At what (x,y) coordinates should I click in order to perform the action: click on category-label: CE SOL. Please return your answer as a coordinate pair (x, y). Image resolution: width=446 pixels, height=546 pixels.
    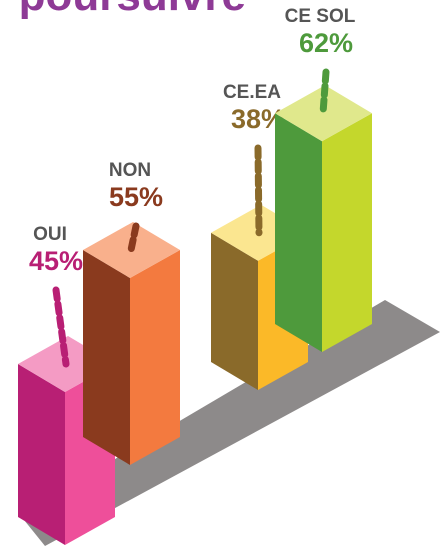
    Looking at the image, I should click on (320, 16).